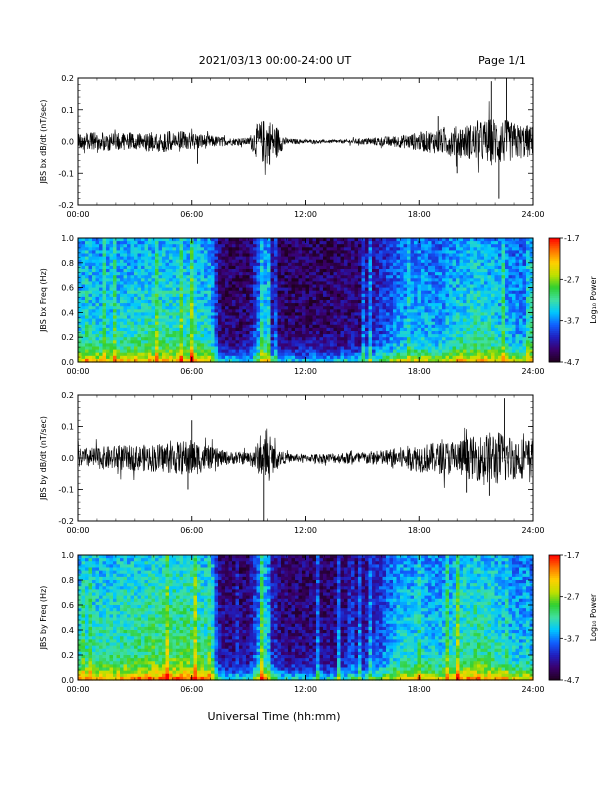  I want to click on y-axis-label: JBS bx dB/dt (nT/sec), so click(43, 141).